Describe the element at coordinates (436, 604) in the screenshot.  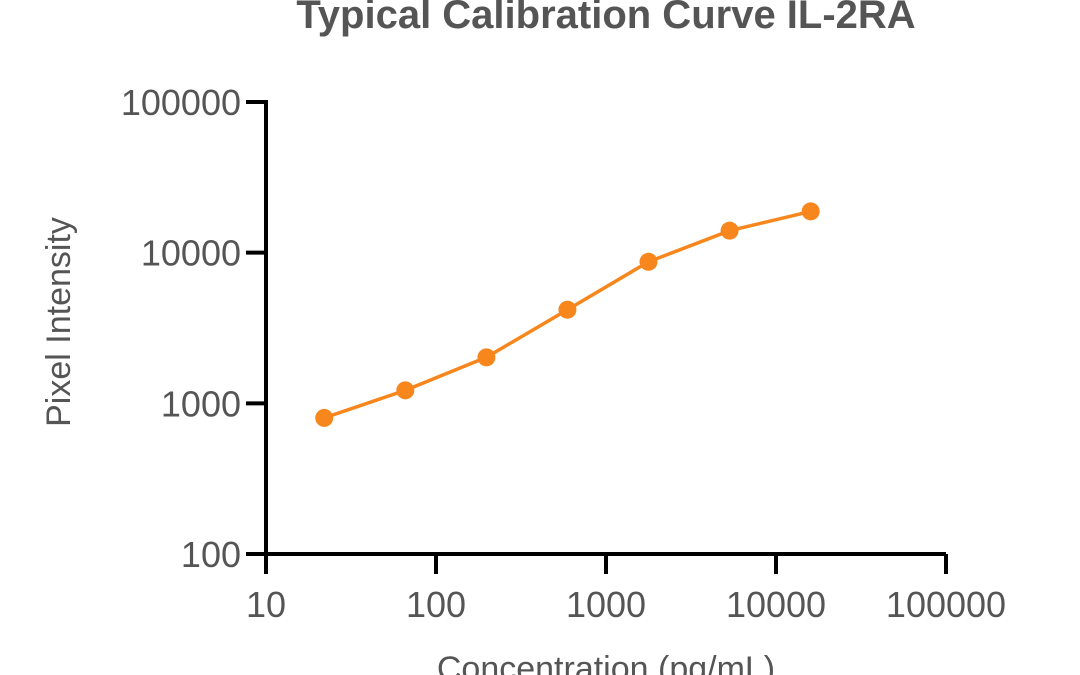
I see `x-tick-label: 100` at that location.